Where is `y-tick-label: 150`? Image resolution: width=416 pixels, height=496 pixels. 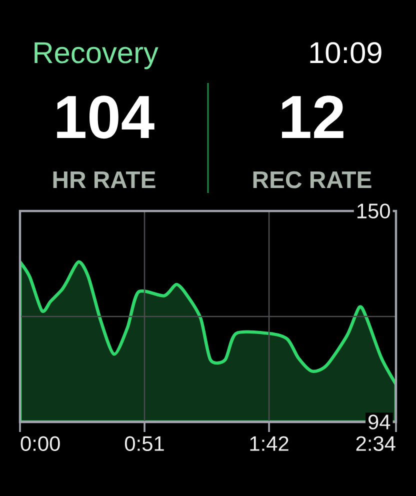 y-tick-label: 150 is located at coordinates (373, 211).